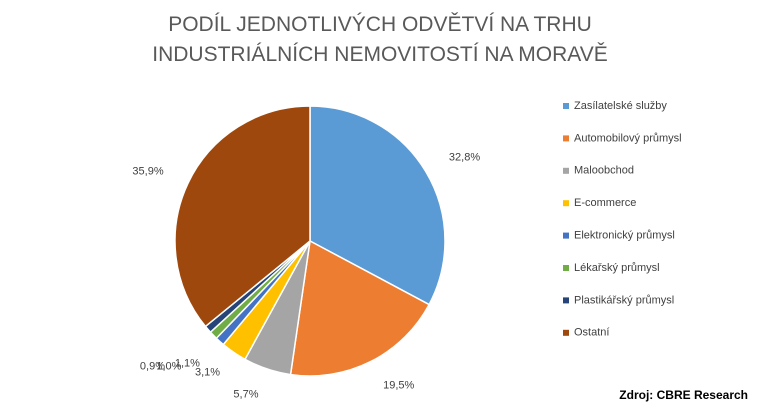 The height and width of the screenshot is (414, 761). Describe the element at coordinates (683, 395) in the screenshot. I see `source: Zdroj: CBRE Research` at that location.